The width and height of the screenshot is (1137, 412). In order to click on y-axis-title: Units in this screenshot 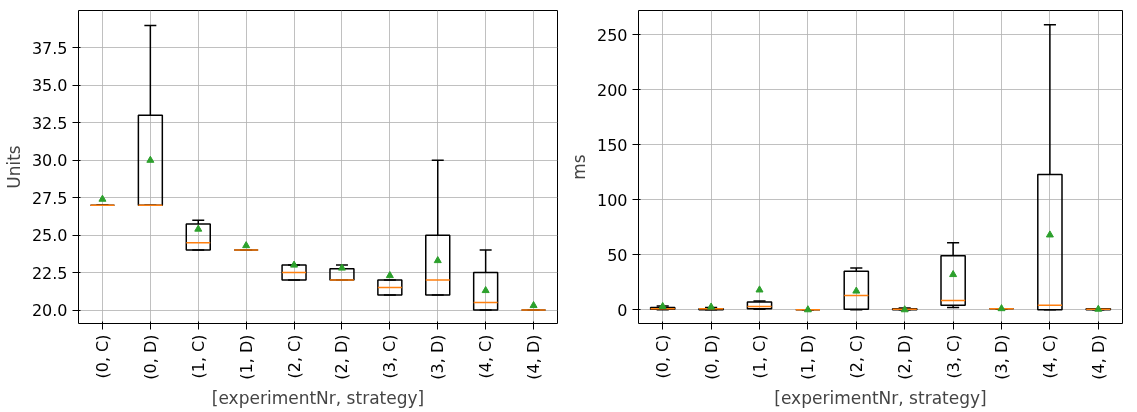, I will do `click(13, 167)`.